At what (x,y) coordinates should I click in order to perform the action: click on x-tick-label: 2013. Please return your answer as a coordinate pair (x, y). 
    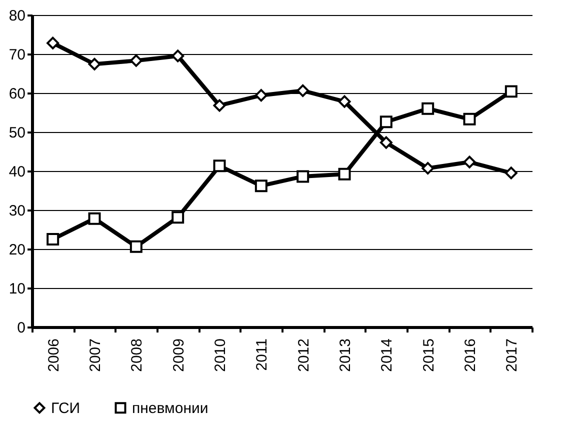
    Looking at the image, I should click on (345, 355).